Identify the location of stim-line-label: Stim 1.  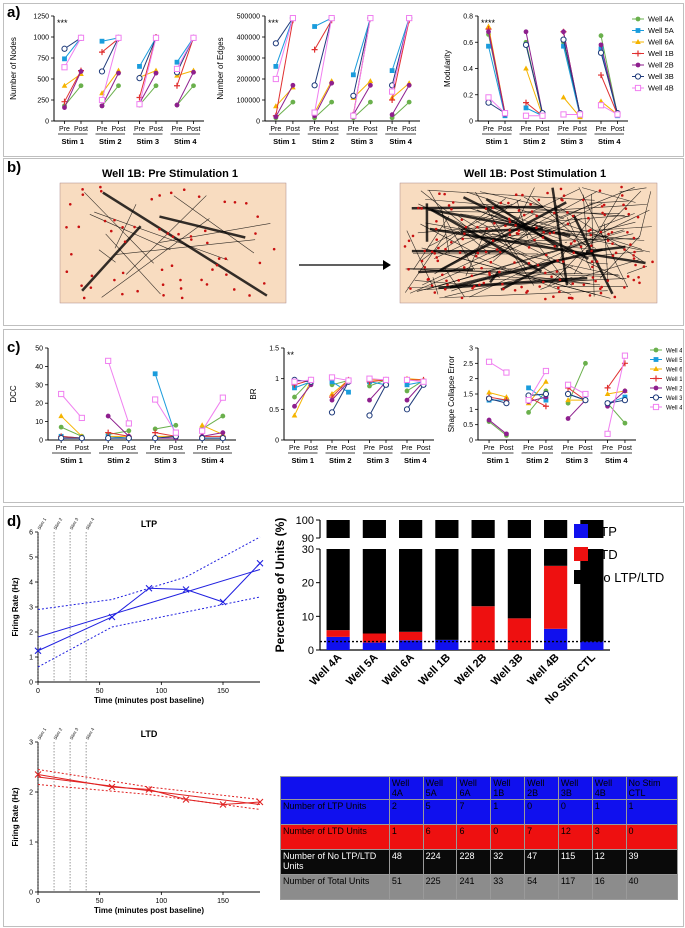
(42, 734).